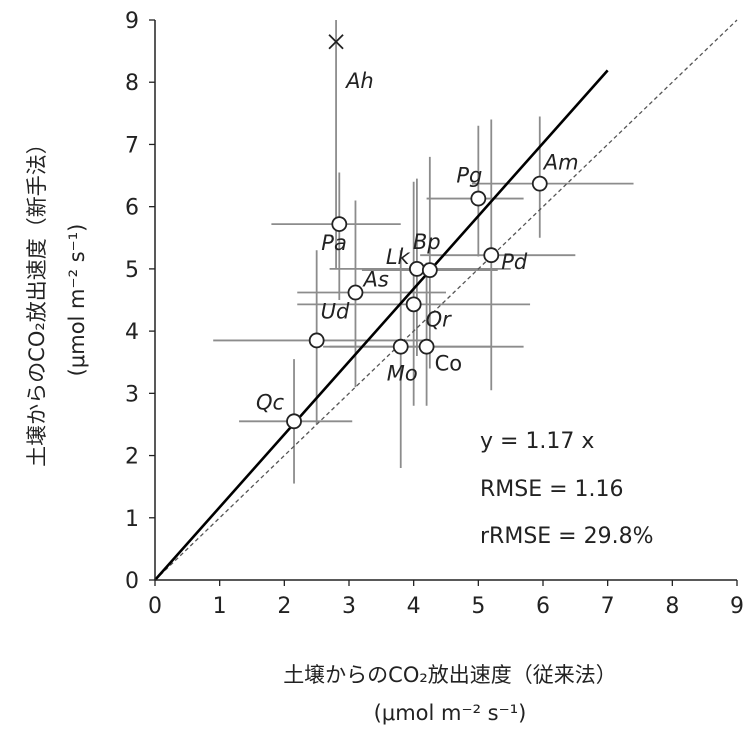 The width and height of the screenshot is (746, 736). What do you see at coordinates (672, 606) in the screenshot?
I see `x-tick-label: 8` at bounding box center [672, 606].